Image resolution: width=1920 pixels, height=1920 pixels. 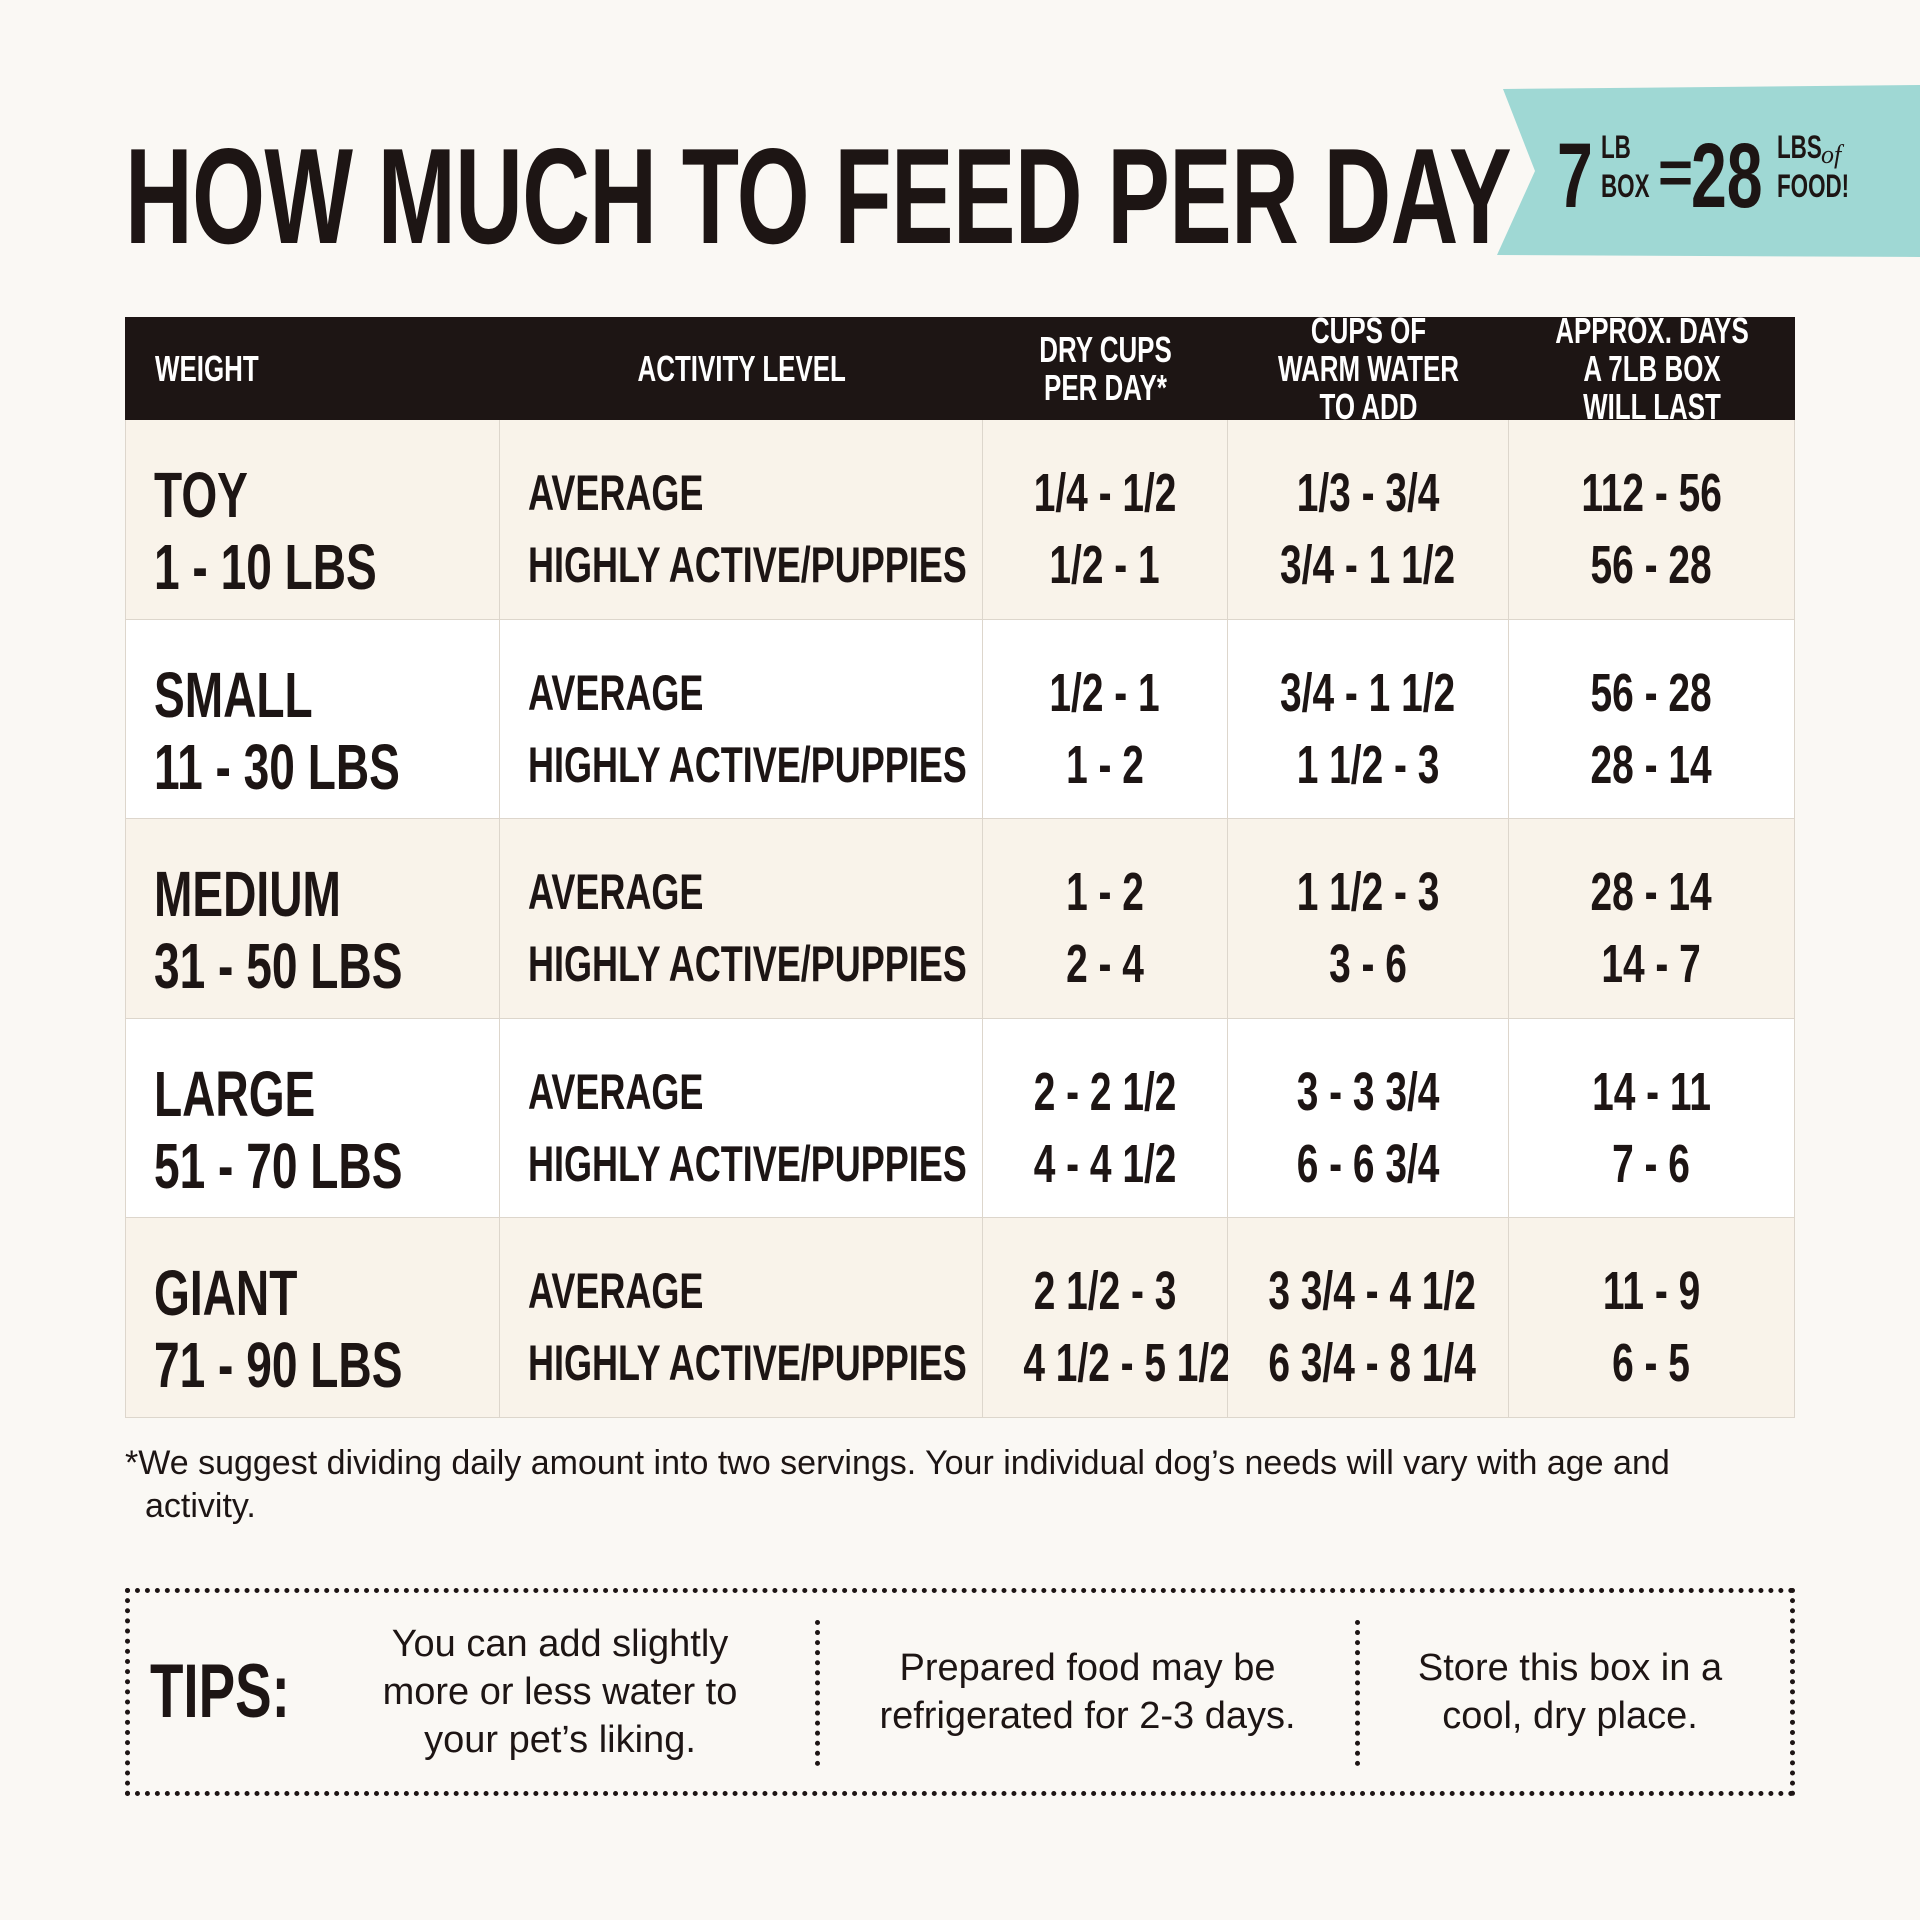 What do you see at coordinates (312, 1318) in the screenshot?
I see `table-cell: GIANT 71 - 90 LBS` at bounding box center [312, 1318].